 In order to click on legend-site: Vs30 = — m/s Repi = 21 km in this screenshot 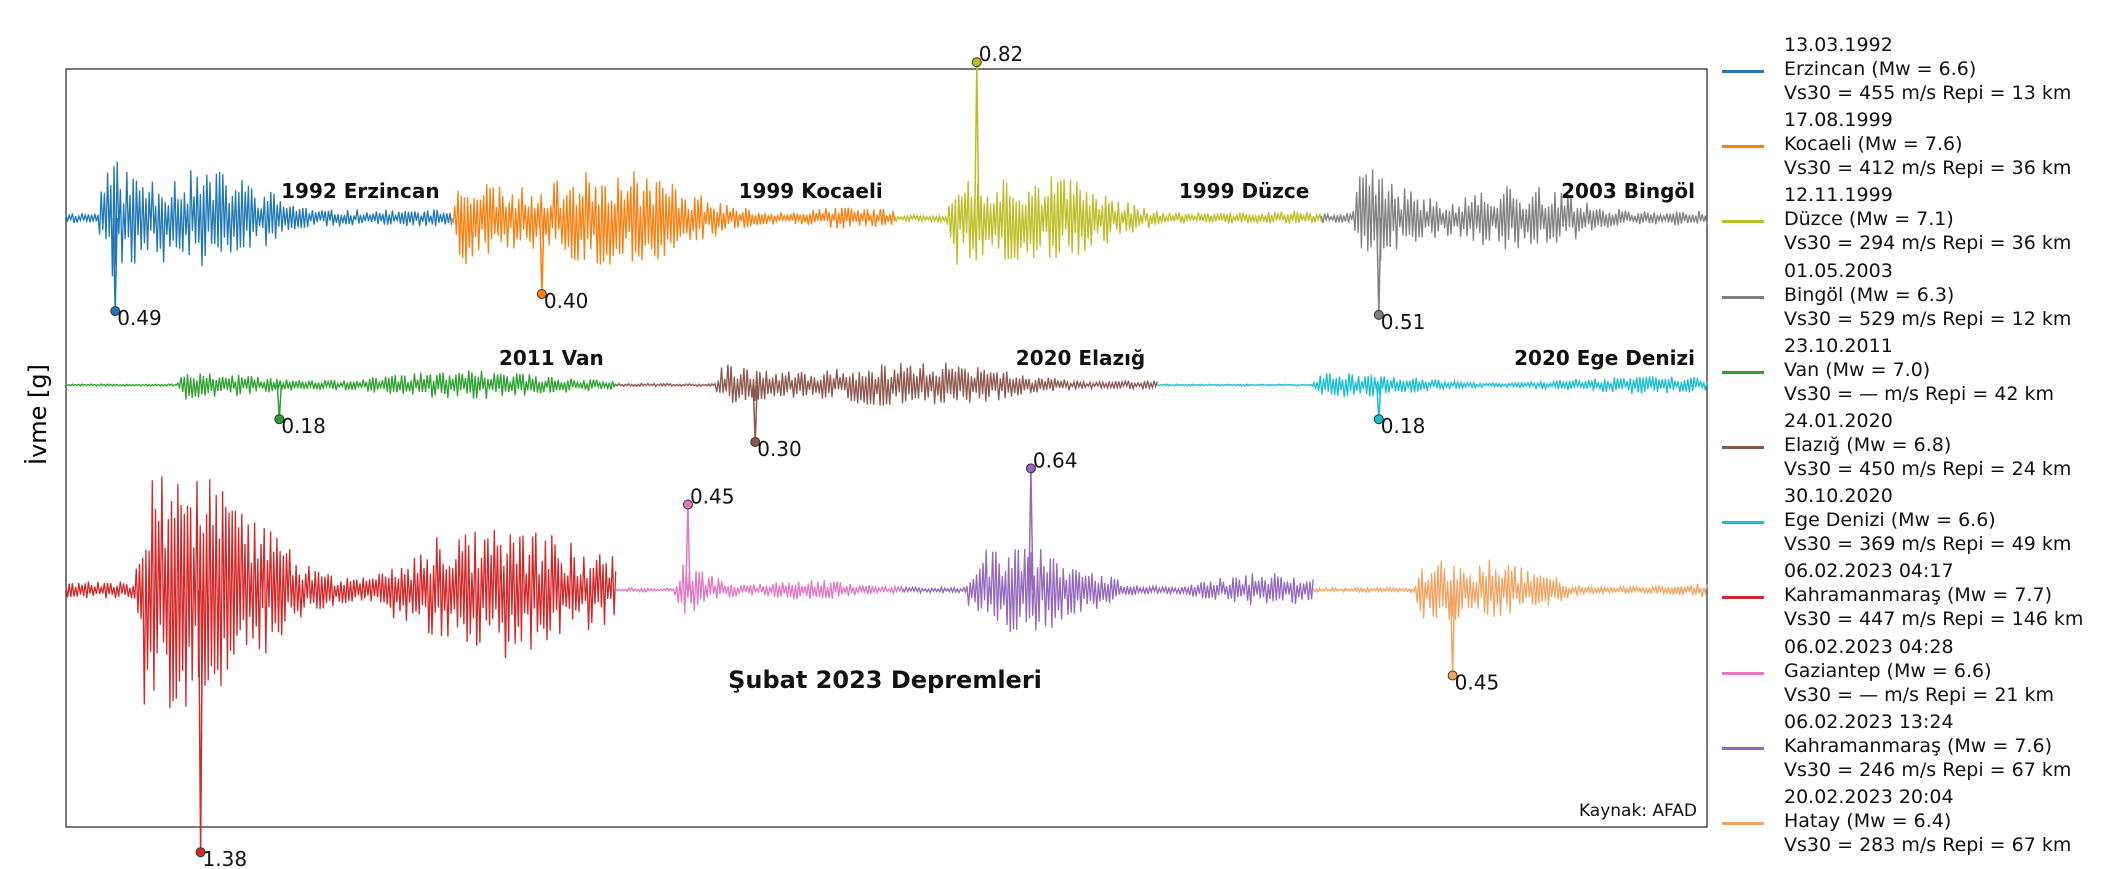, I will do `click(1919, 694)`.